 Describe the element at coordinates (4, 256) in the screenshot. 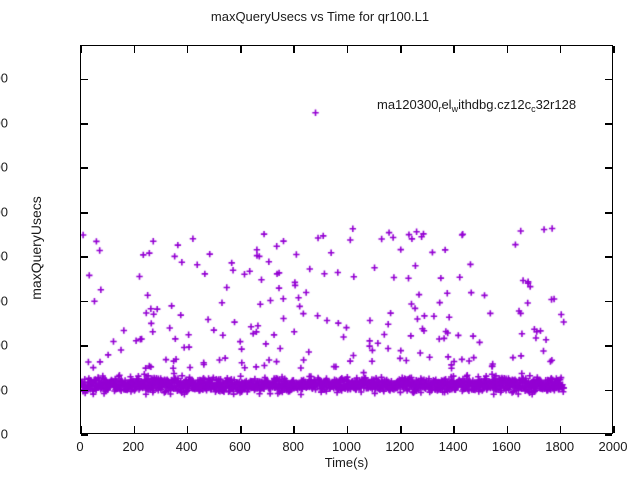

I see `y-tick-label: 800` at that location.